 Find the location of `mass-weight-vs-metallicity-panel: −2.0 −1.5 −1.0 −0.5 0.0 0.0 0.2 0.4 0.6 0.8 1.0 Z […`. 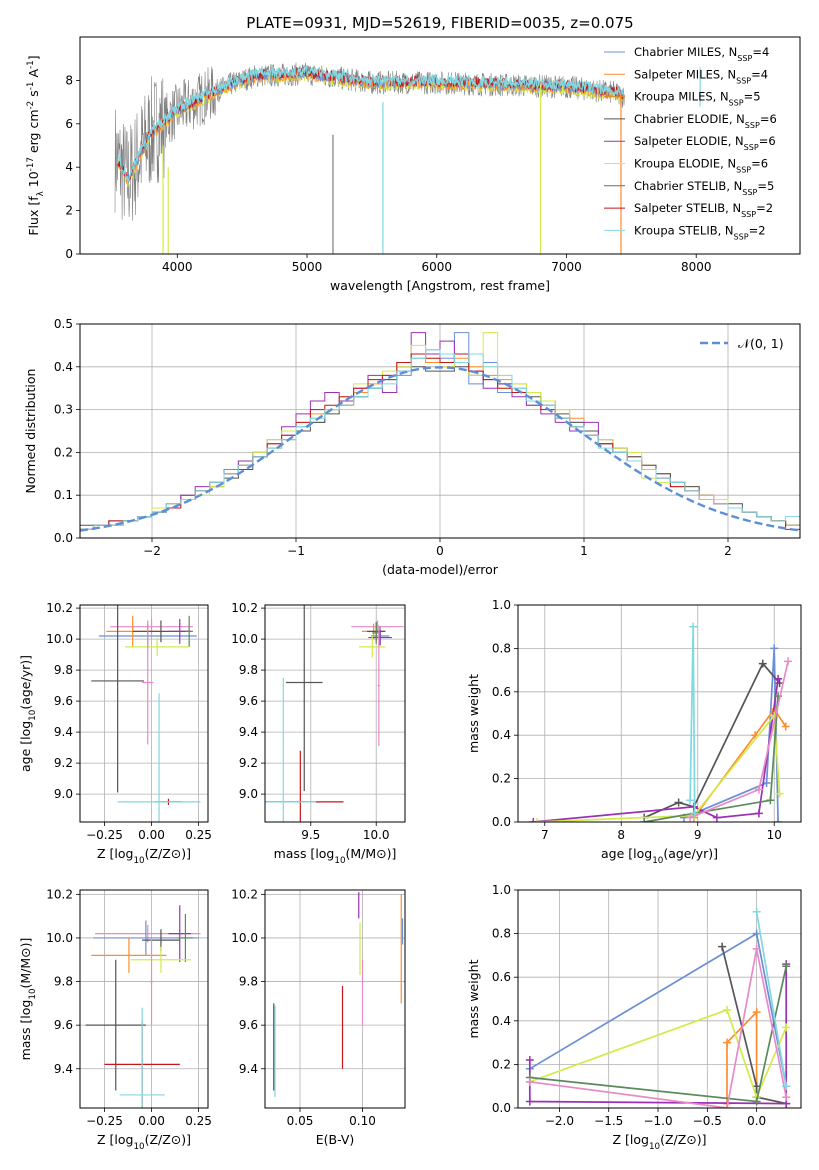

mass-weight-vs-metallicity-panel: −2.0 −1.5 −1.0 −0.5 0.0 0.0 0.2 0.4 0.6 0.8 1.0 Z [… is located at coordinates (634, 1017).